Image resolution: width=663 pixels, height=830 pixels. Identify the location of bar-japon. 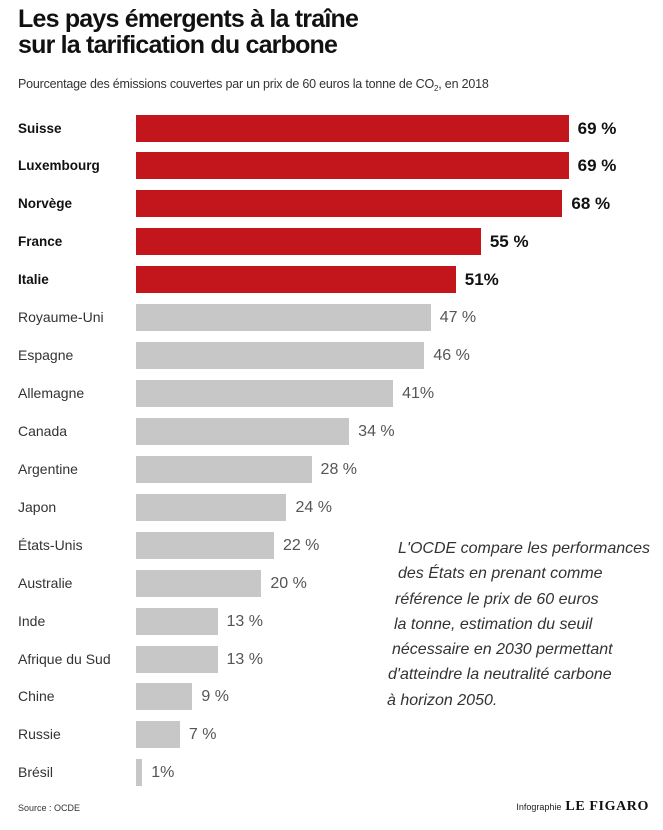
(211, 507).